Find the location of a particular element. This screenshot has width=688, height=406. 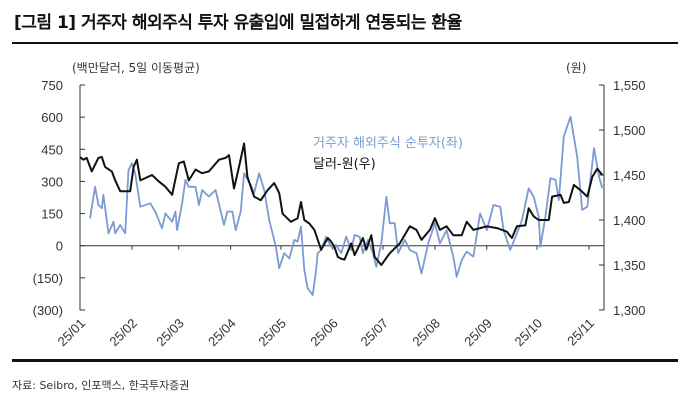

x-axis-tick-label: 25/04 is located at coordinates (222, 333).